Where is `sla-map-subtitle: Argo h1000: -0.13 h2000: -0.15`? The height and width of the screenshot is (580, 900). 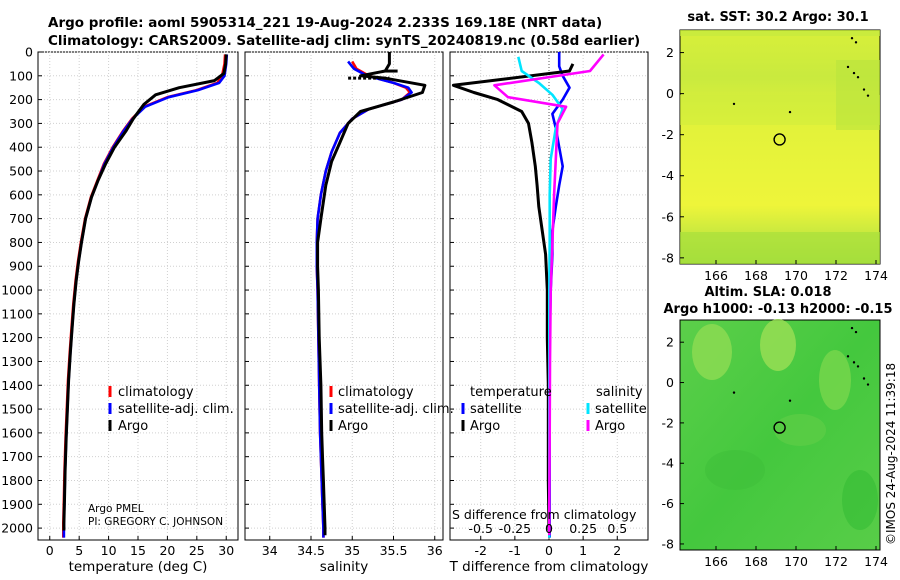
sla-map-subtitle: Argo h1000: -0.13 h2000: -0.15 is located at coordinates (777, 309).